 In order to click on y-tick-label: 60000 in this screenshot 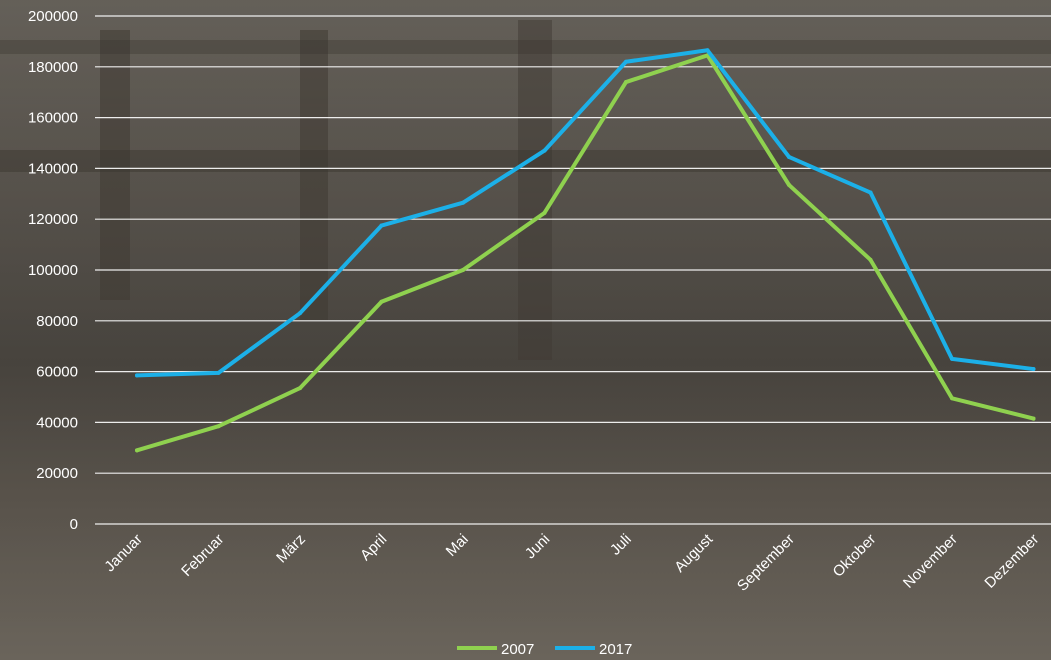, I will do `click(57, 372)`.